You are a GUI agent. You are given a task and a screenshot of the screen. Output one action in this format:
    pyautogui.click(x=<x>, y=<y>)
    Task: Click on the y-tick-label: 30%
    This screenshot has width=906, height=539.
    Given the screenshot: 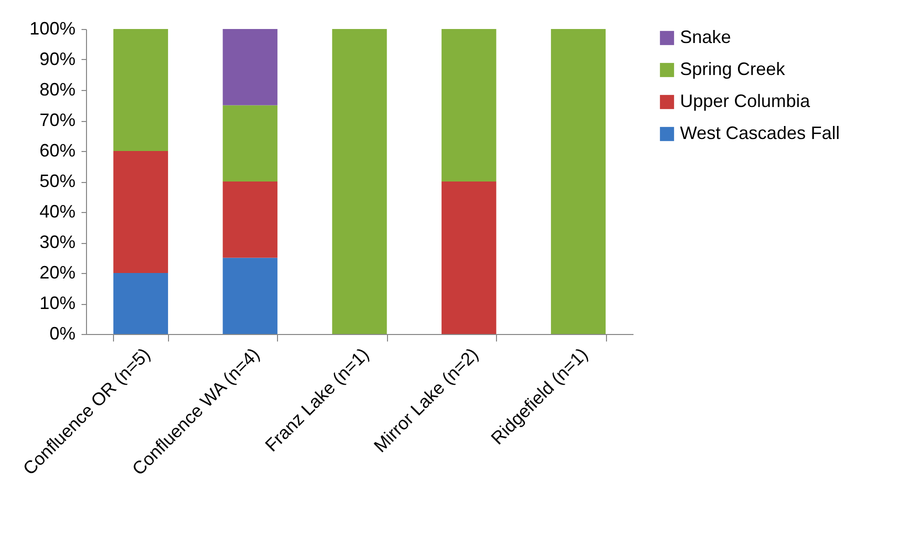 What is the action you would take?
    pyautogui.click(x=57, y=242)
    